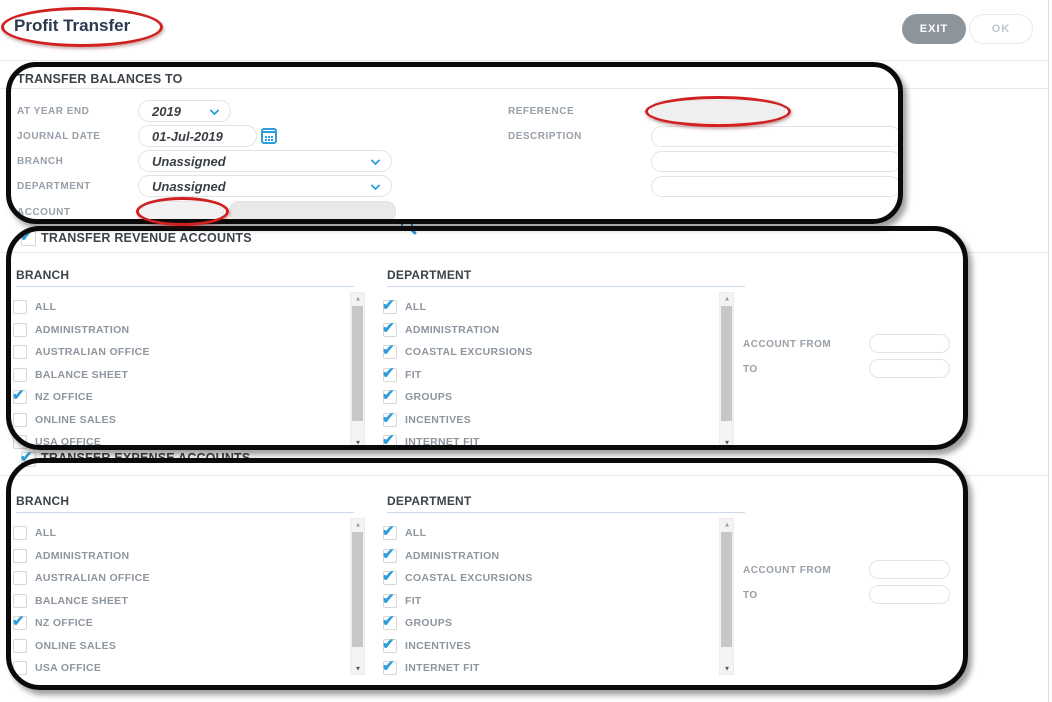  Describe the element at coordinates (431, 667) in the screenshot. I see `list-item-expense-department: INTERNET FIT` at that location.